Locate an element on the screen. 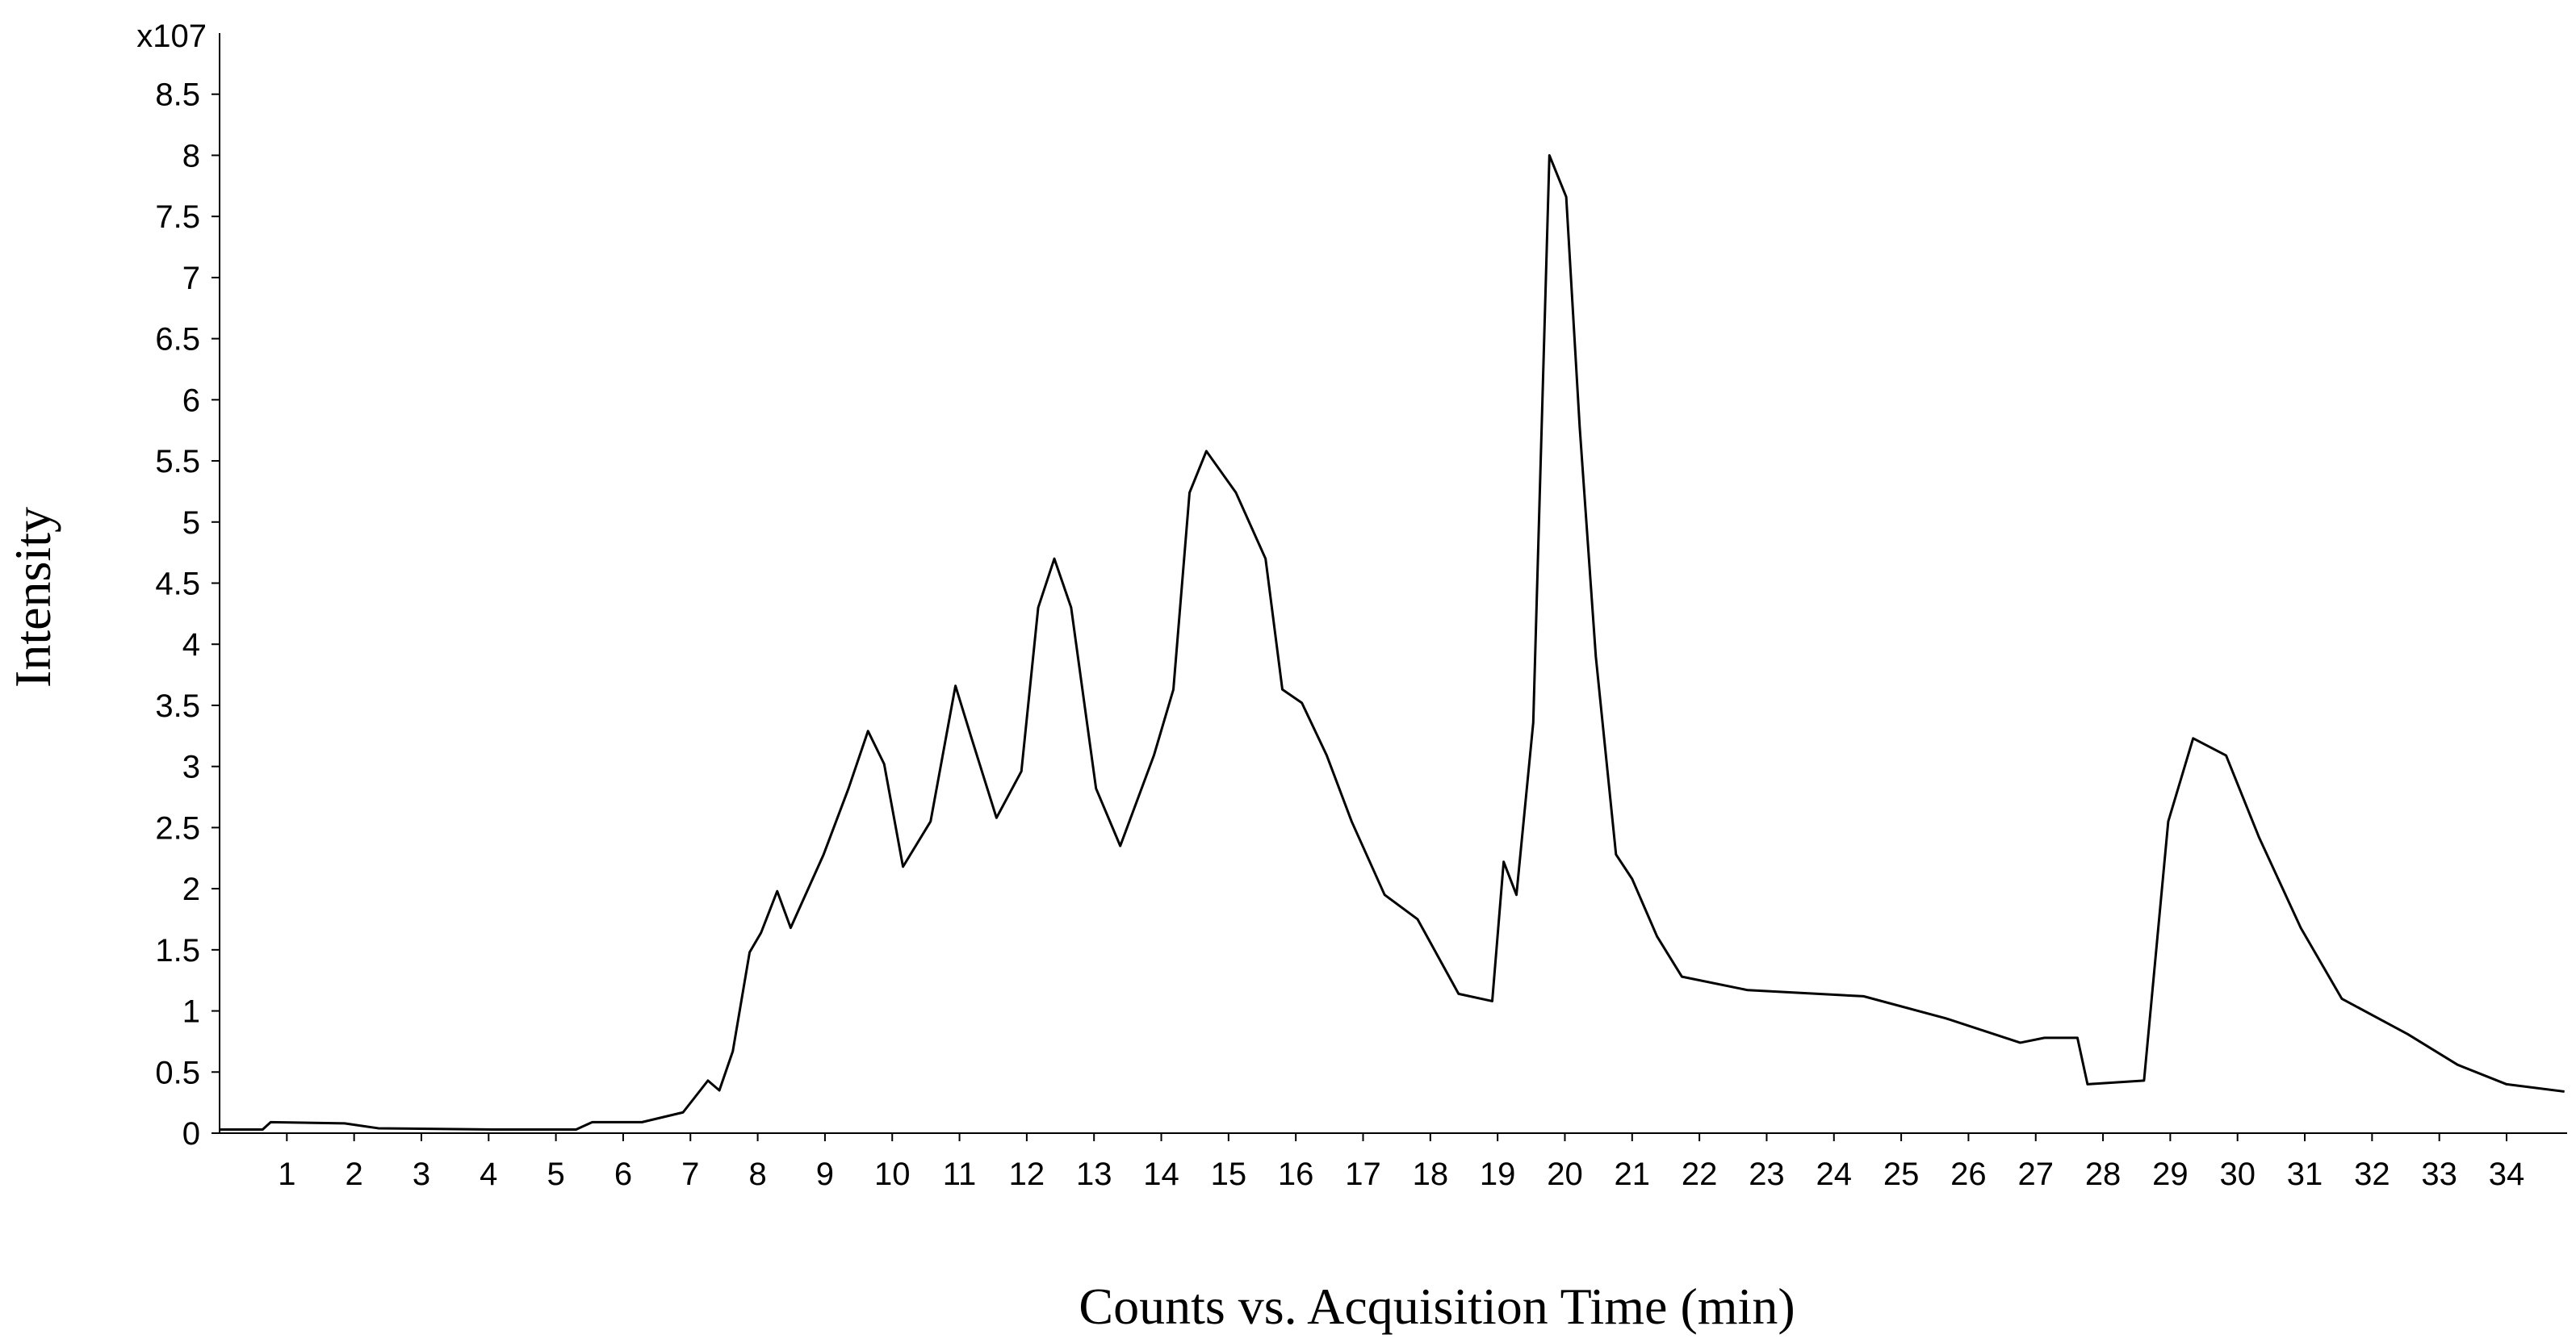 Image resolution: width=2576 pixels, height=1343 pixels. y-tick-label: 8.5 is located at coordinates (178, 95).